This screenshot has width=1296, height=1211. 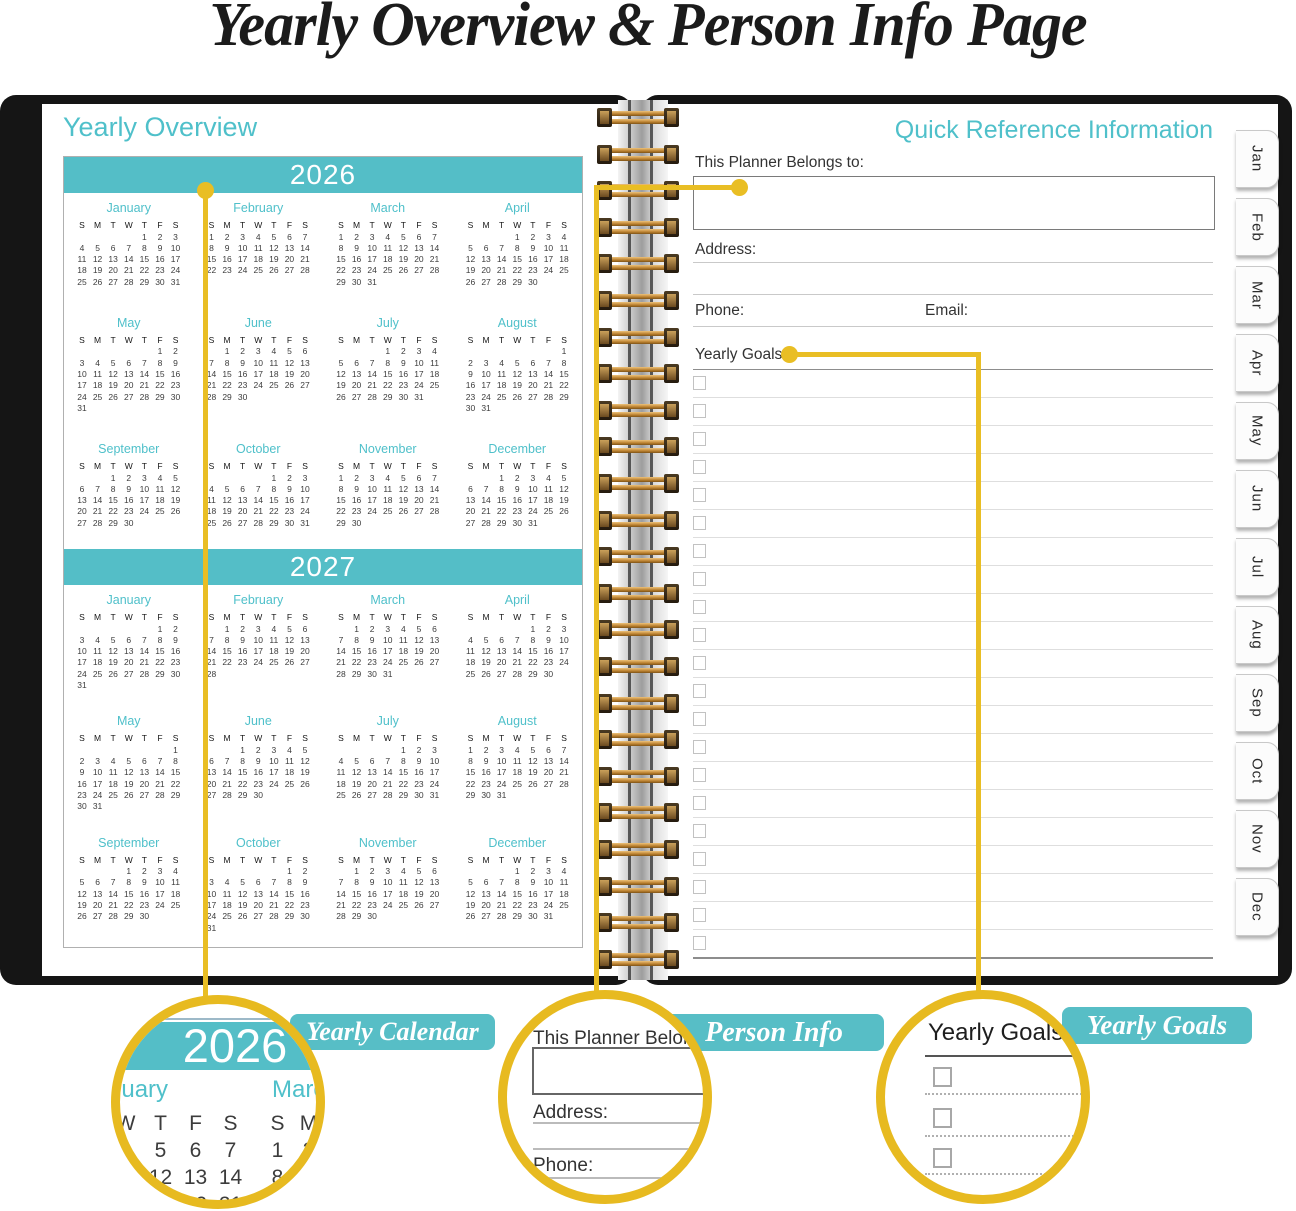 I want to click on day-cell: 27, so click(x=97, y=916).